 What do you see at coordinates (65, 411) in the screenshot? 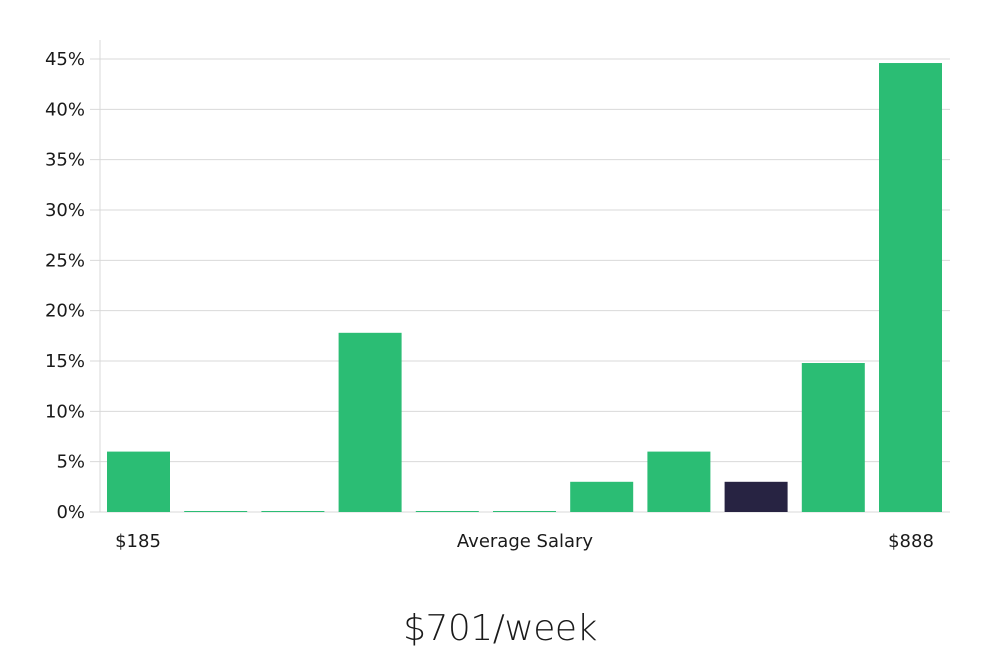
I see `y-tick-label: 10%` at bounding box center [65, 411].